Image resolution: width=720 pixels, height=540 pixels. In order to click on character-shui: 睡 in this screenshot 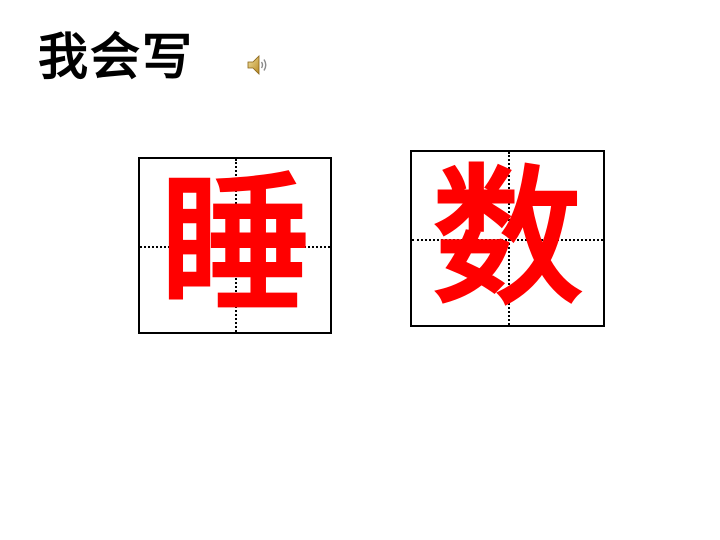, I will do `click(234, 245)`.